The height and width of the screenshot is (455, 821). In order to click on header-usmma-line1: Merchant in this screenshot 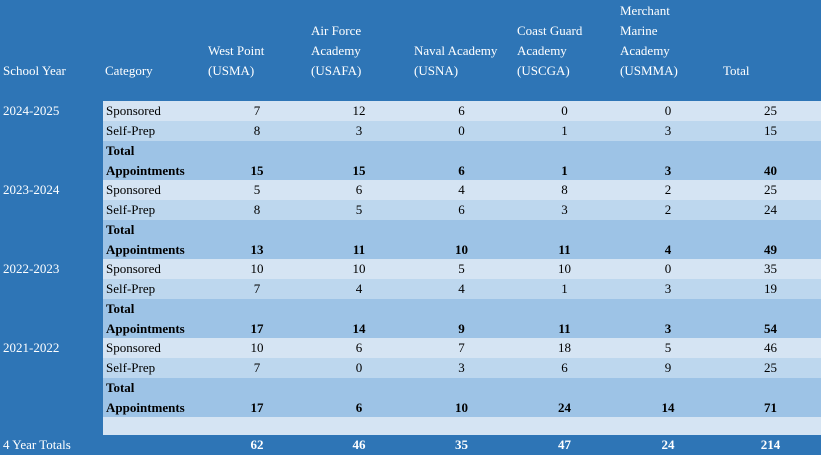, I will do `click(645, 10)`.